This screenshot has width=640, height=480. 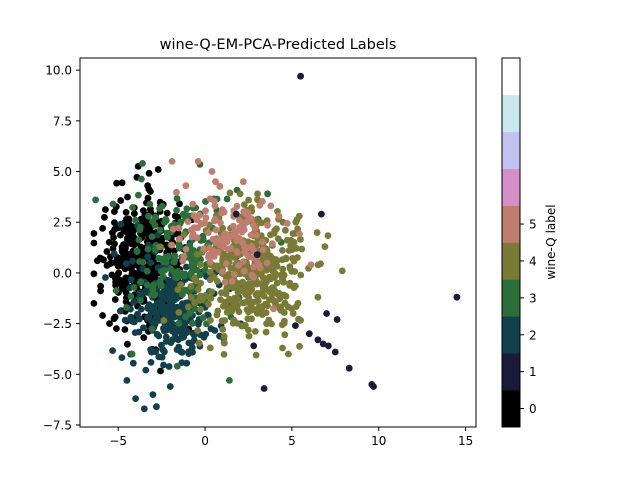 I want to click on colorbar-tick-label: 2, so click(x=533, y=335).